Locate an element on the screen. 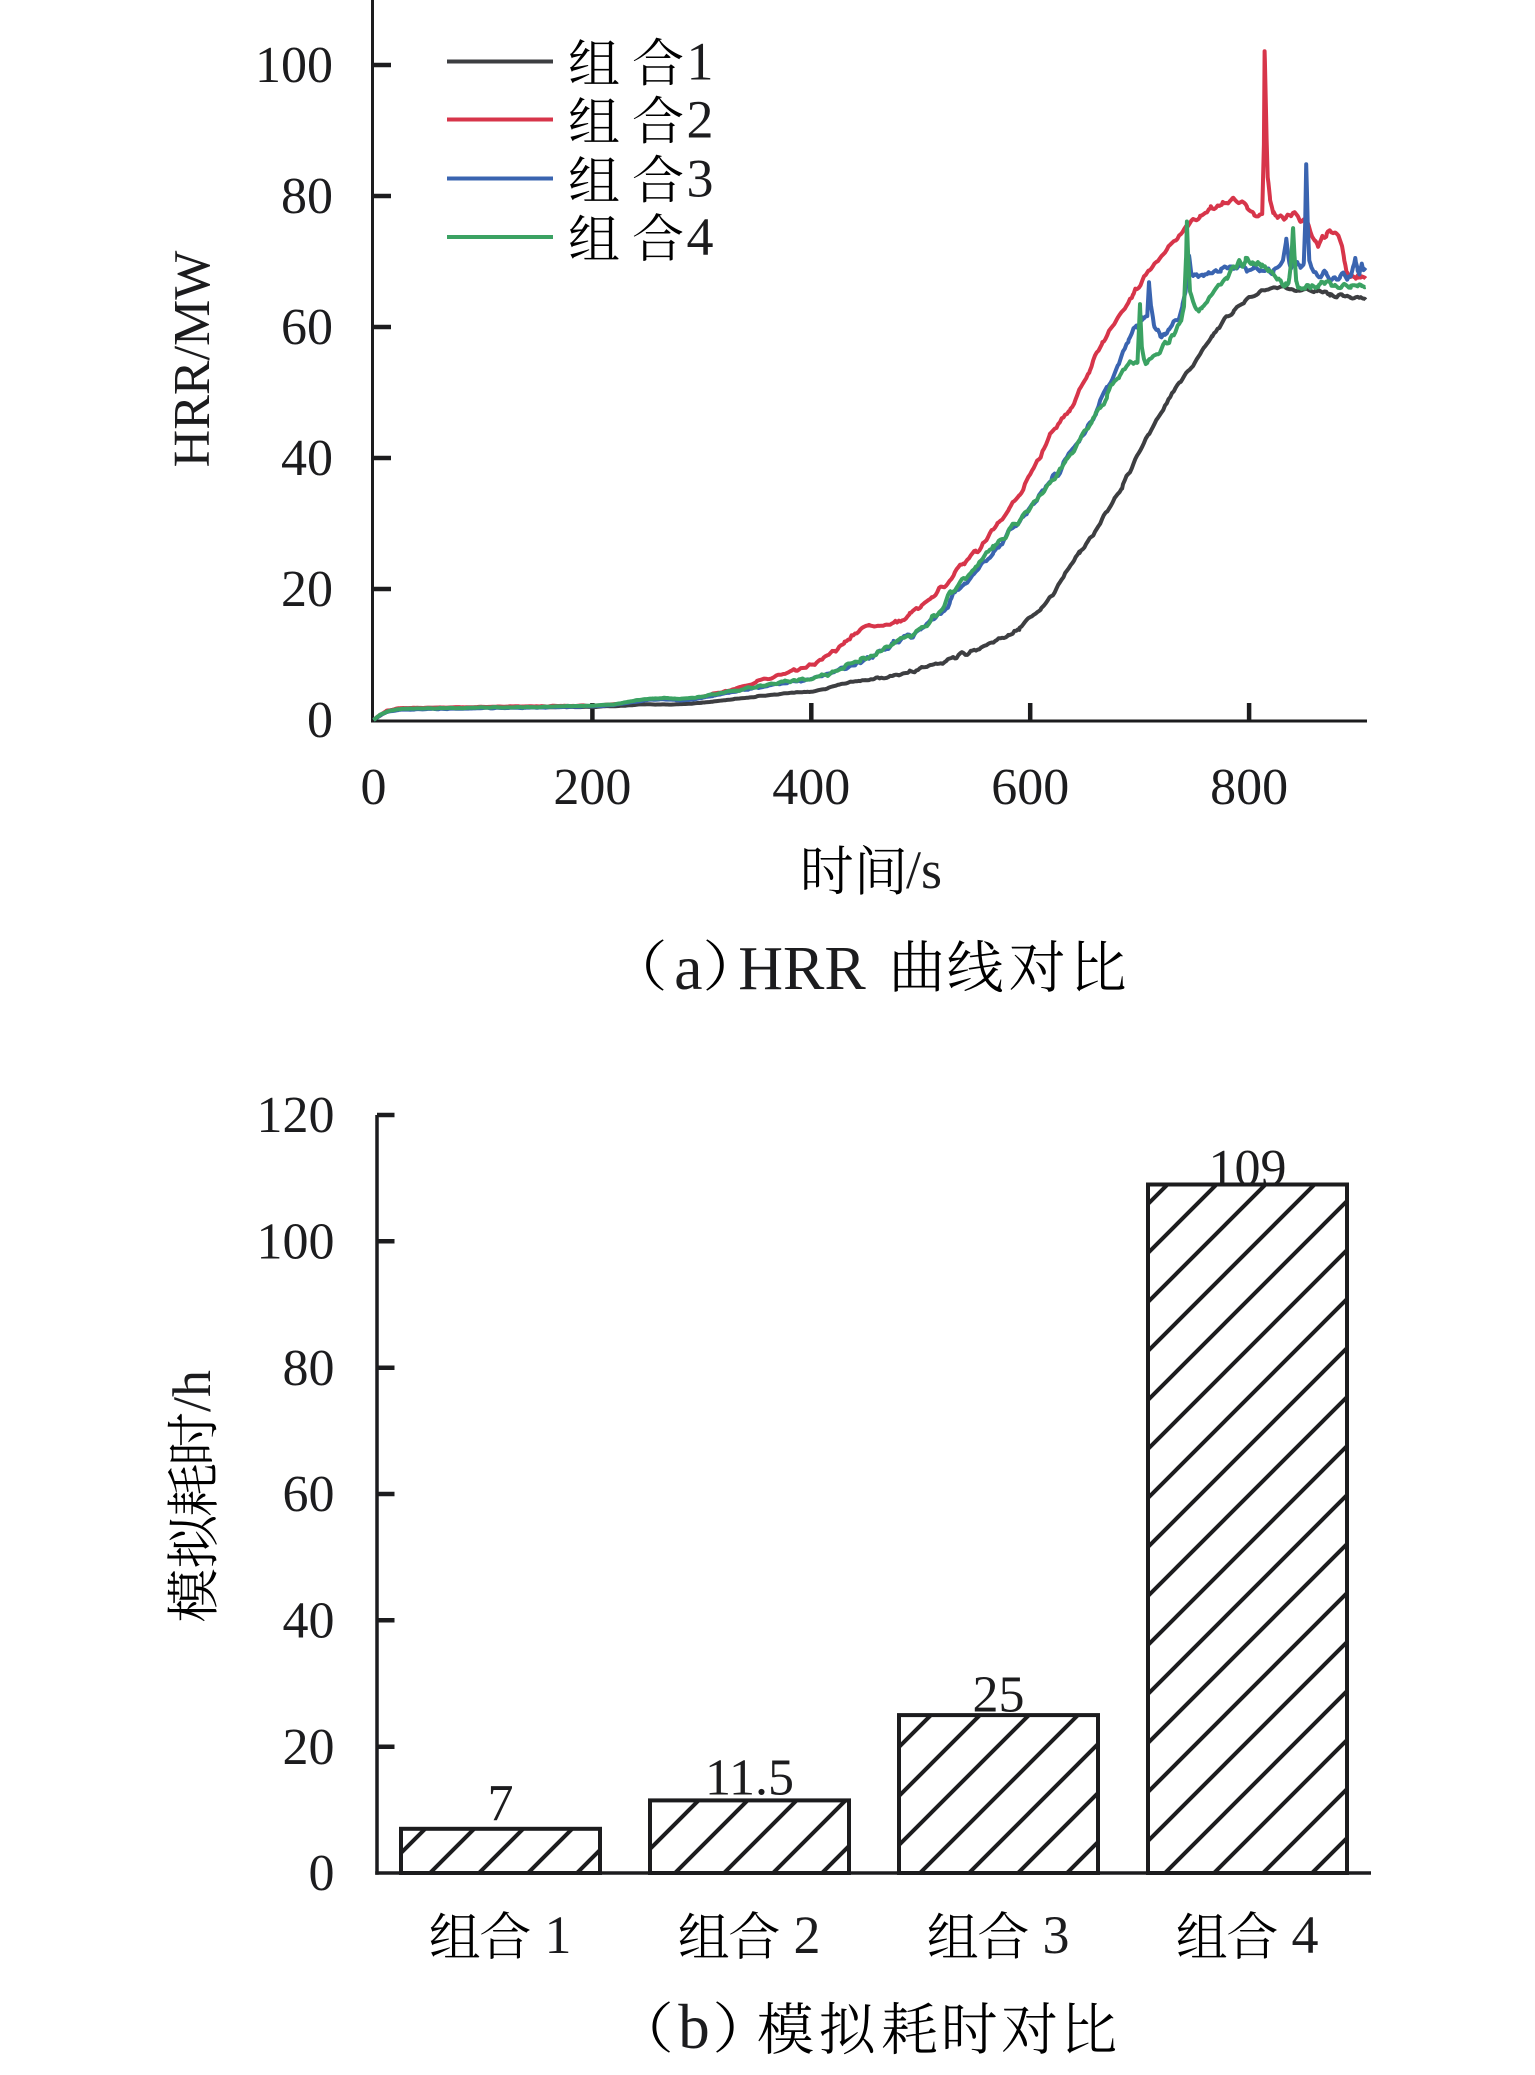 The height and width of the screenshot is (2075, 1535). svg-text: 800 is located at coordinates (1249, 787).